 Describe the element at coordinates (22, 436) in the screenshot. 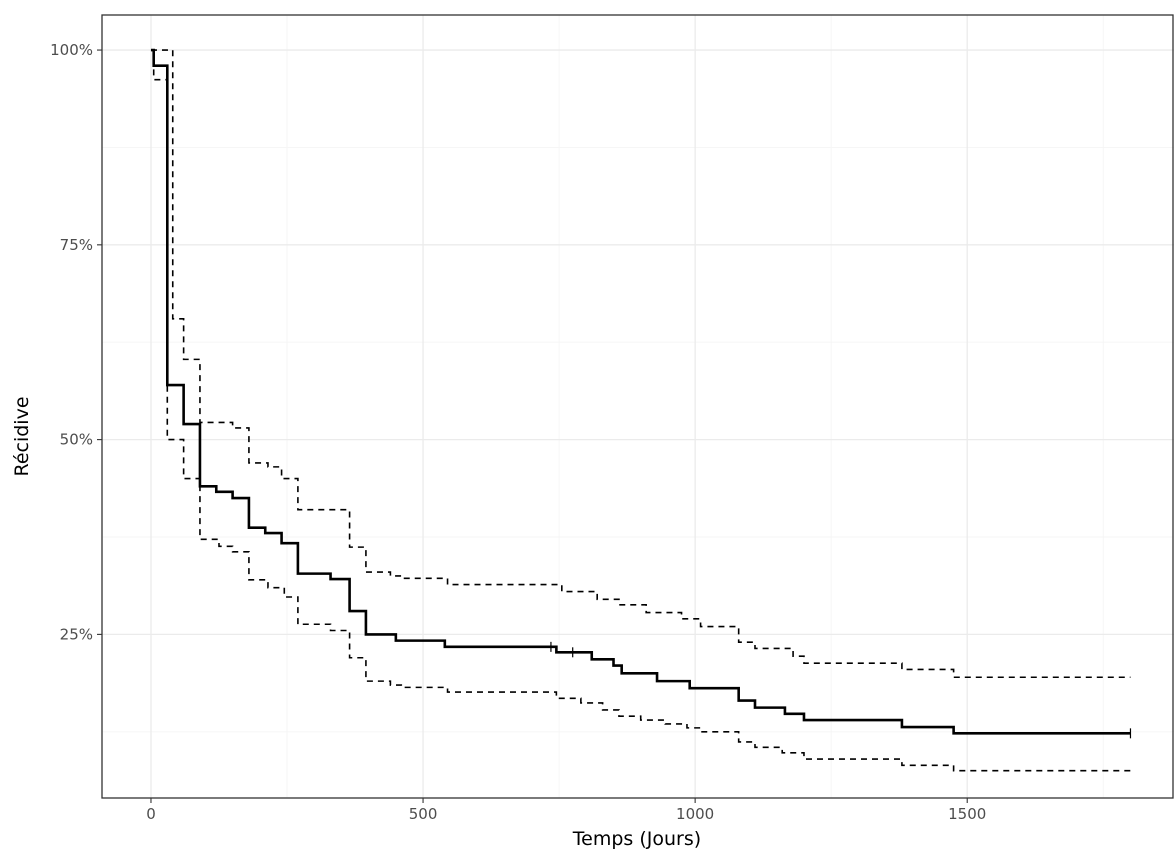

I see `y-axis-title: Récidive` at that location.